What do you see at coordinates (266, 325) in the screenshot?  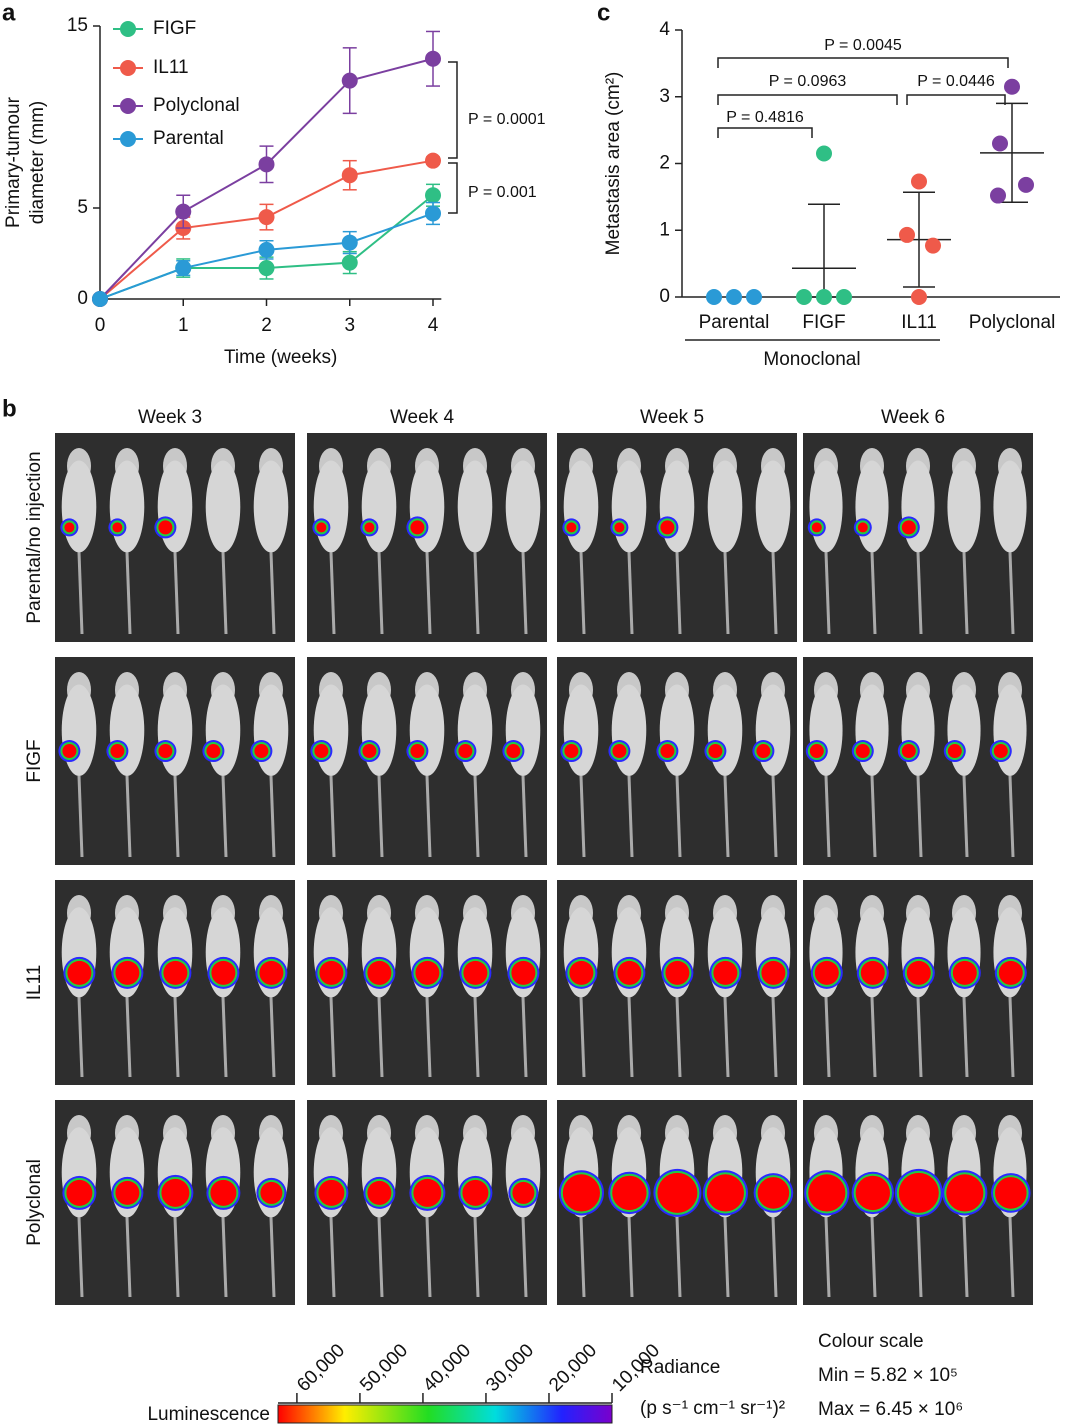 I see `x-tick-label: 2` at bounding box center [266, 325].